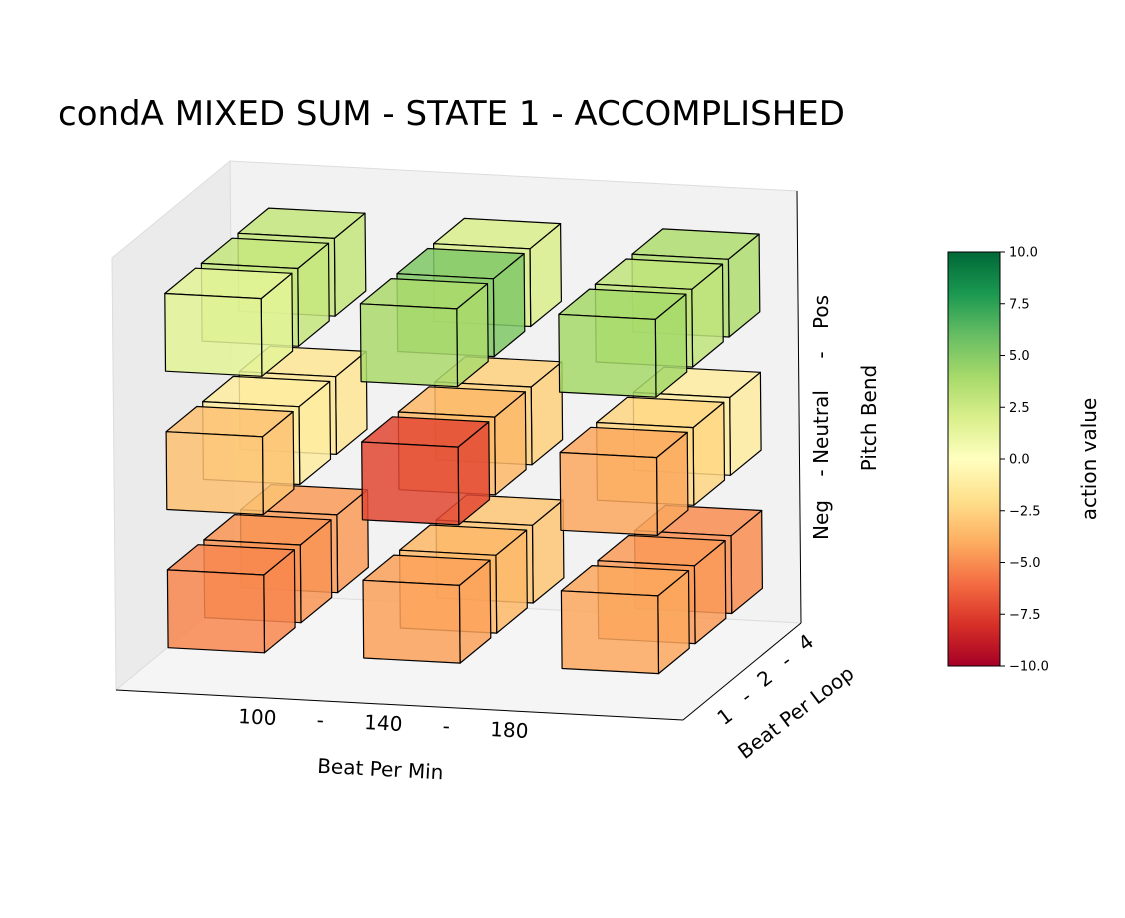 The image size is (1125, 918). I want to click on z-tick-label: Pos, so click(821, 312).